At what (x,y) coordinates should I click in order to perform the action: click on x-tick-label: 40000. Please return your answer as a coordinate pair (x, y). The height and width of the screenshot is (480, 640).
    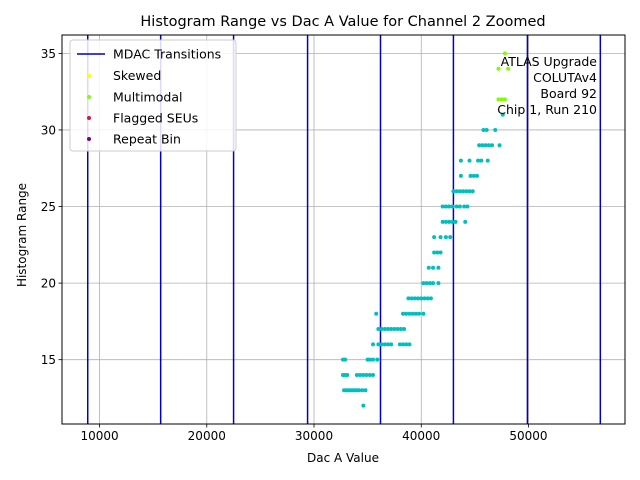
    Looking at the image, I should click on (421, 436).